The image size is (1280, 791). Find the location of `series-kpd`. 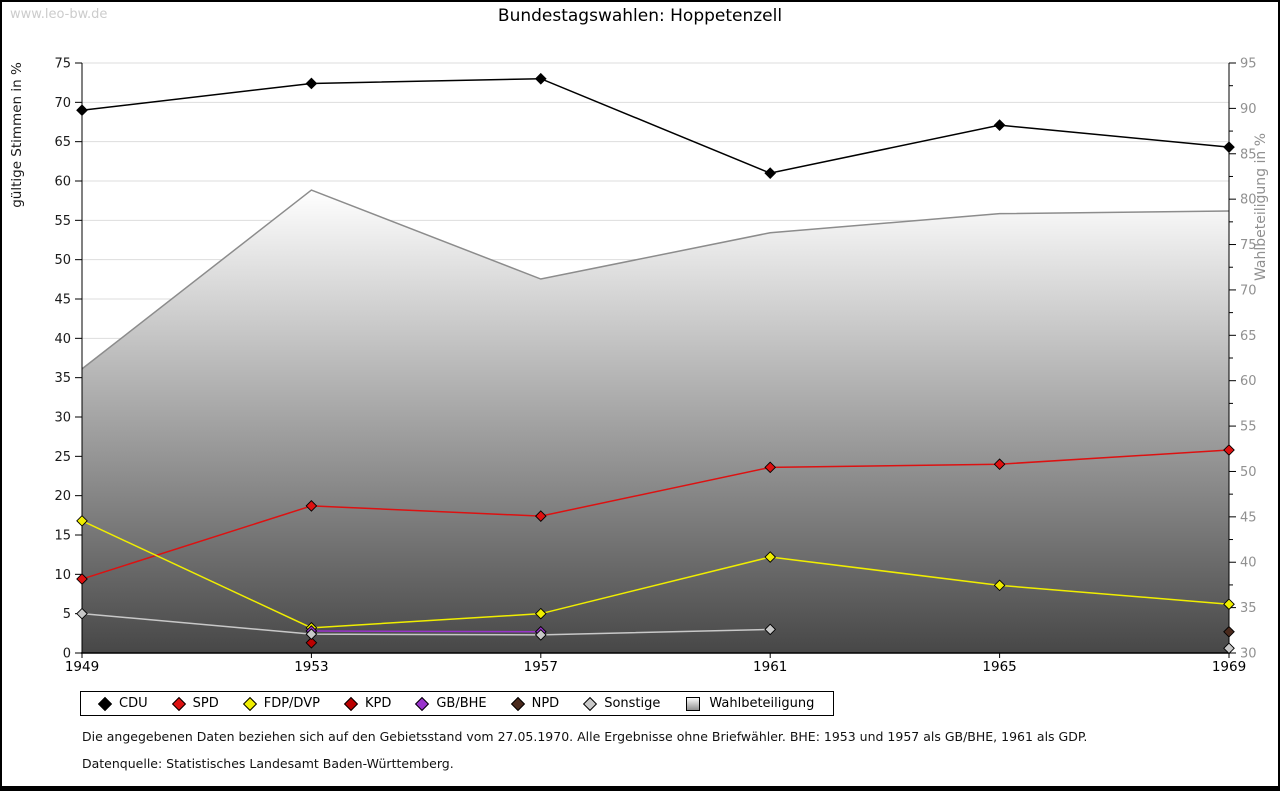

series-kpd is located at coordinates (311, 642).